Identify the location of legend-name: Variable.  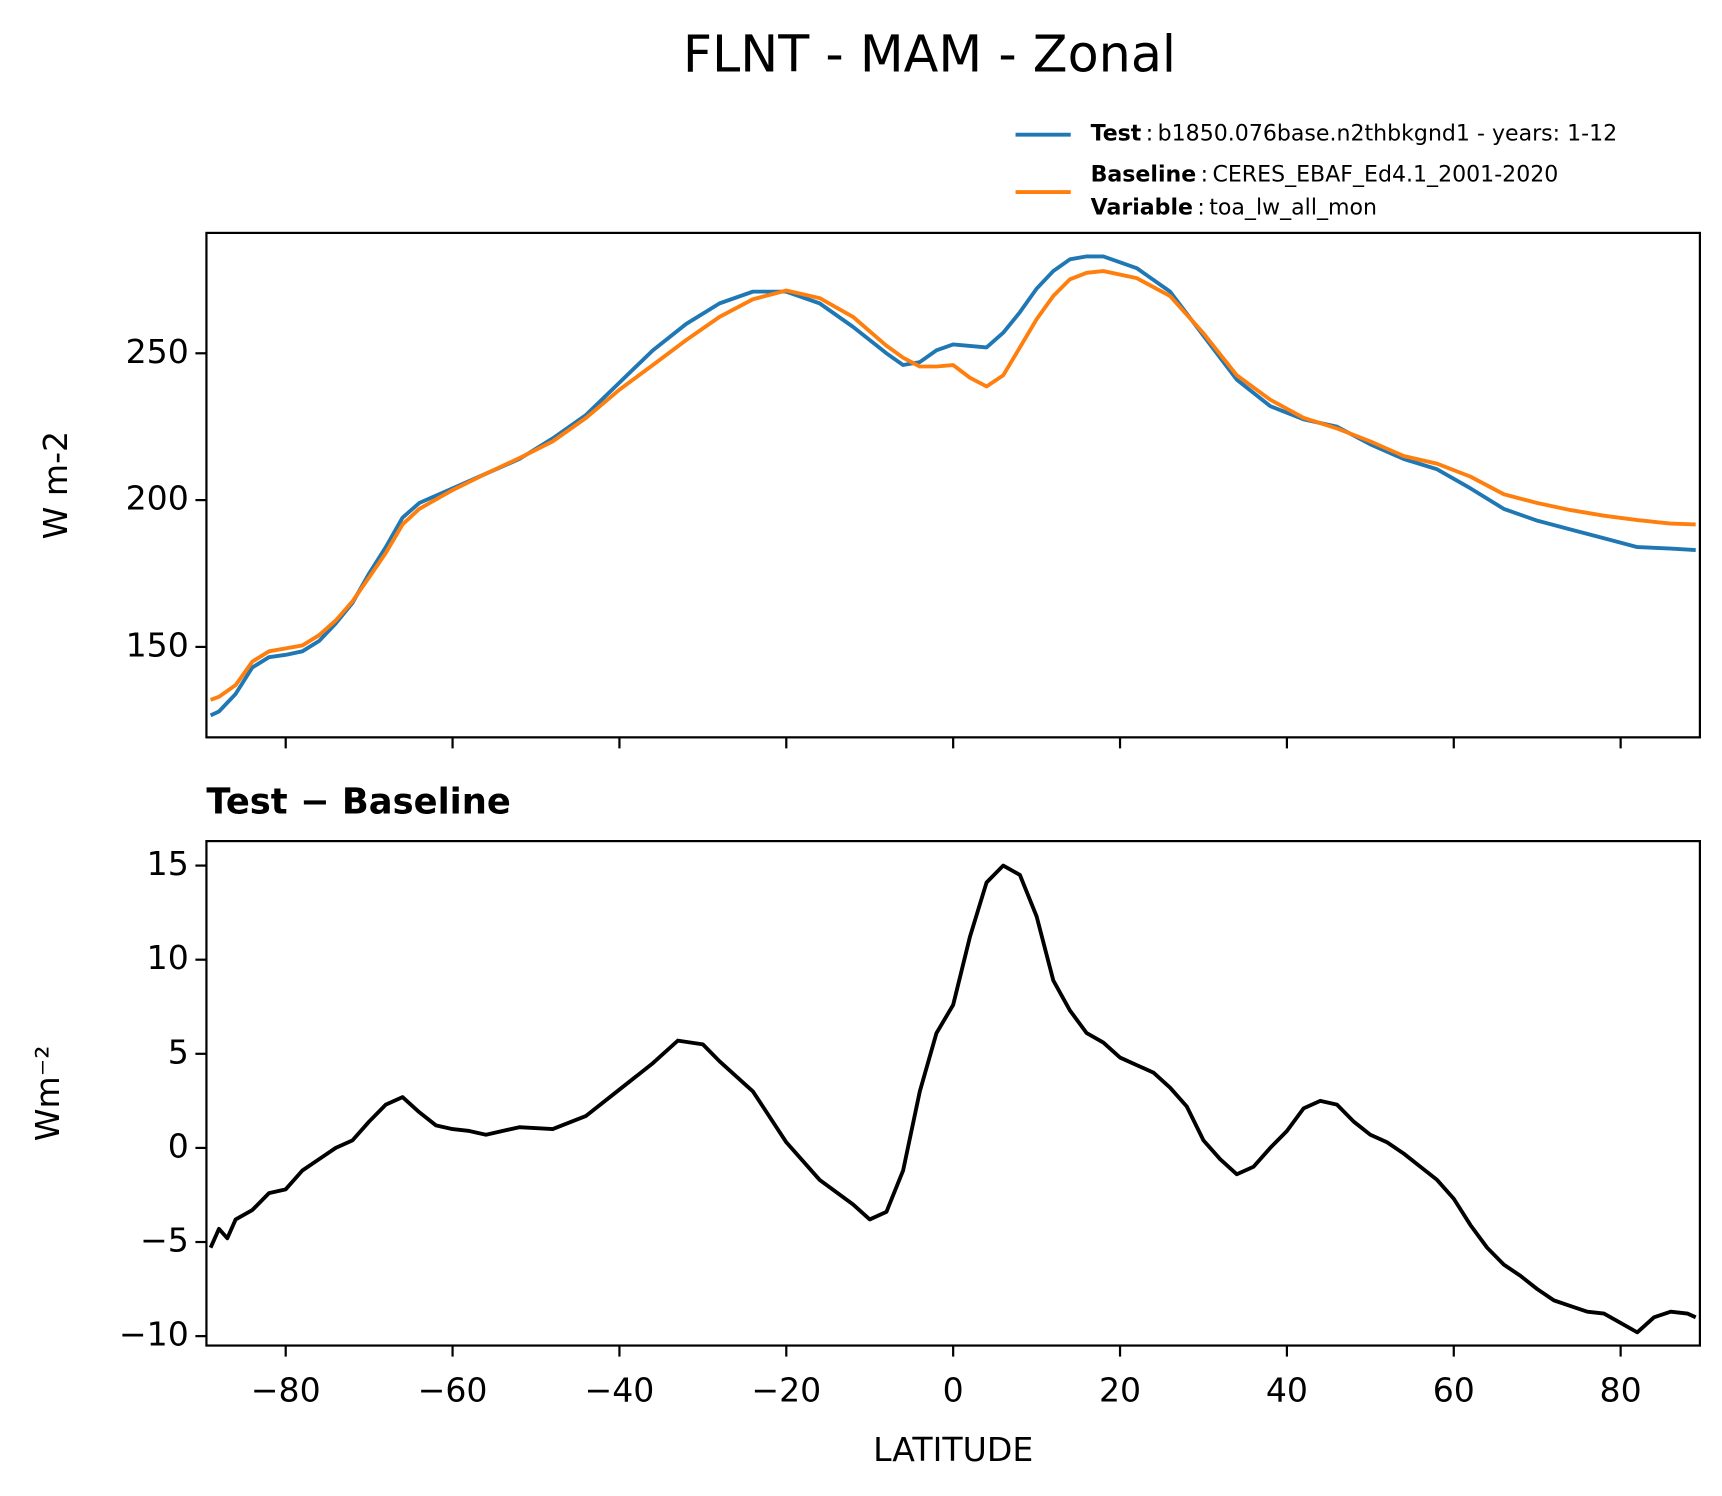
(1142, 208).